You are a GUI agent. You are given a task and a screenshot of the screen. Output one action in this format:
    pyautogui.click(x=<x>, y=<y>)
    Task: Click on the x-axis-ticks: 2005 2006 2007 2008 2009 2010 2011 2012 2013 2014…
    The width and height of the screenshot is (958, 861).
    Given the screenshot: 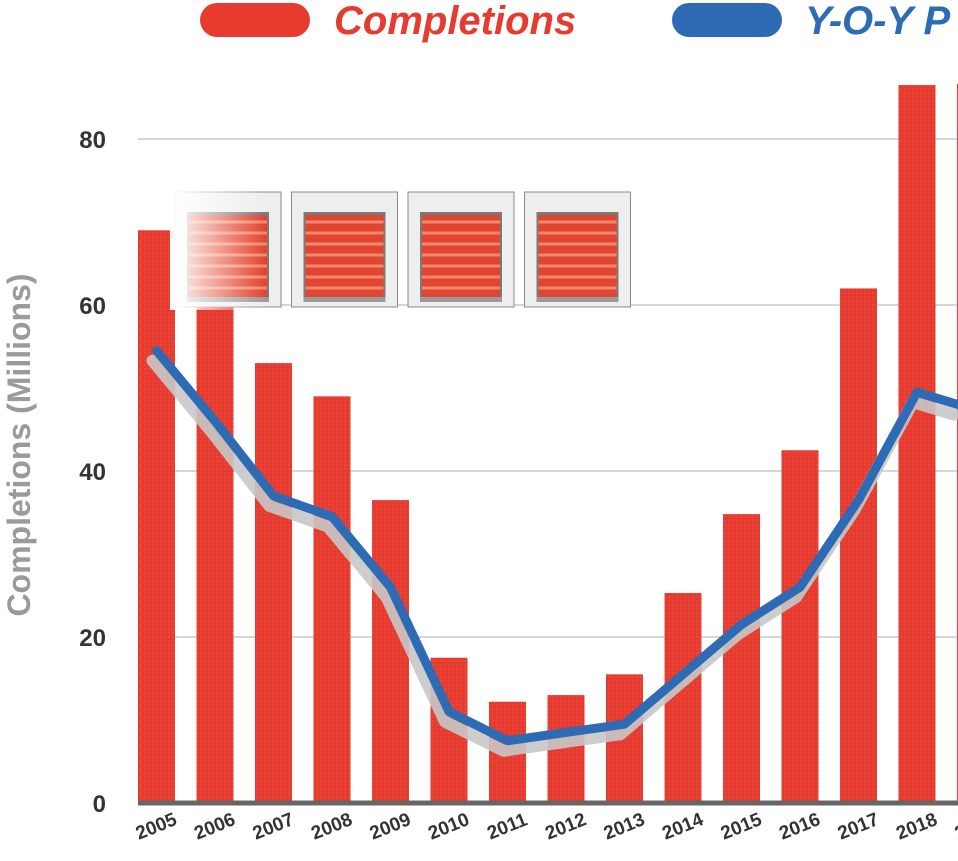 What is the action you would take?
    pyautogui.click(x=545, y=826)
    